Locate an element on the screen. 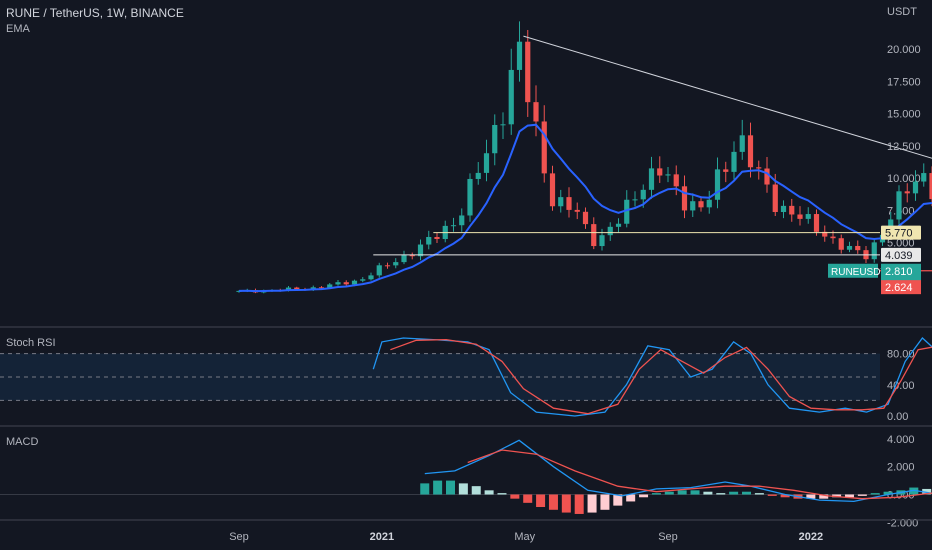  symbol-badge is located at coordinates (853, 270).